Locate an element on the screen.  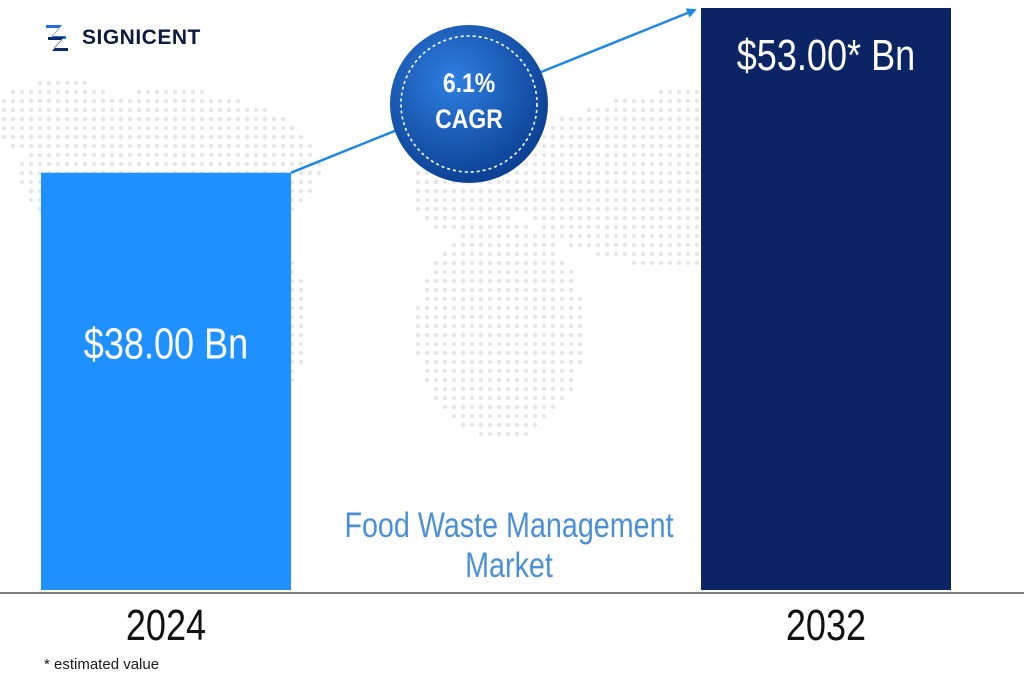
chart-title-line-2: Market is located at coordinates (509, 564).